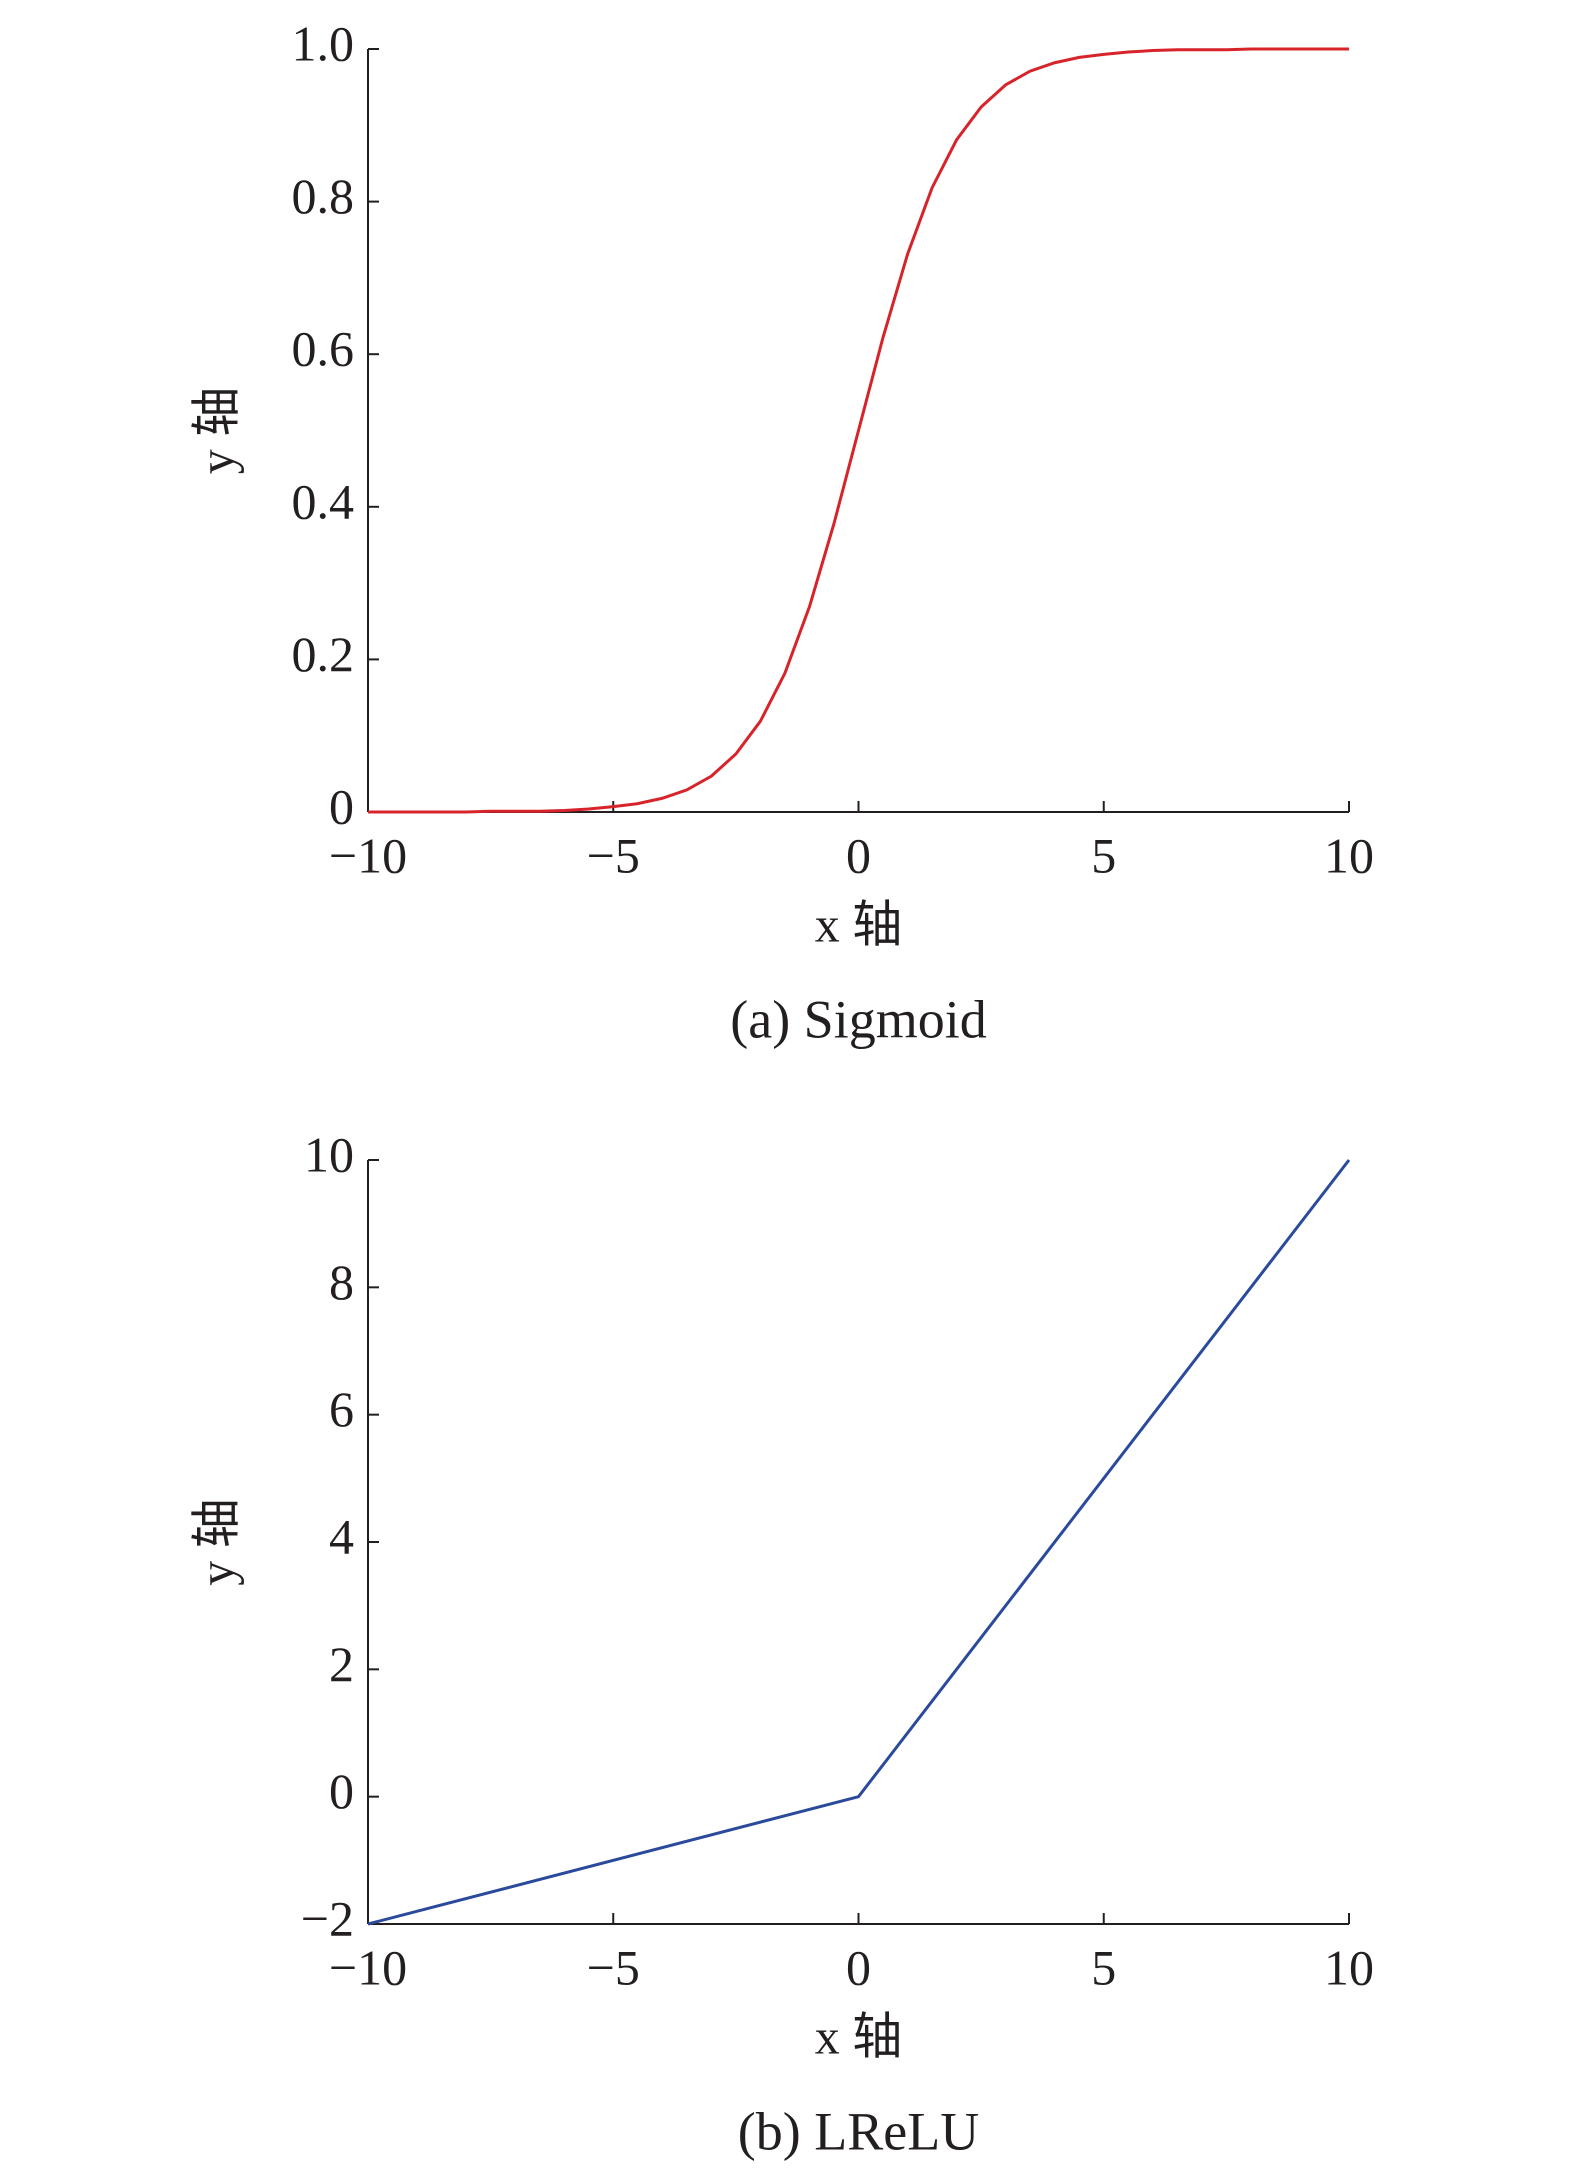 This screenshot has width=1575, height=2183. Describe the element at coordinates (323, 43) in the screenshot. I see `y-tick-label: 1.0` at that location.